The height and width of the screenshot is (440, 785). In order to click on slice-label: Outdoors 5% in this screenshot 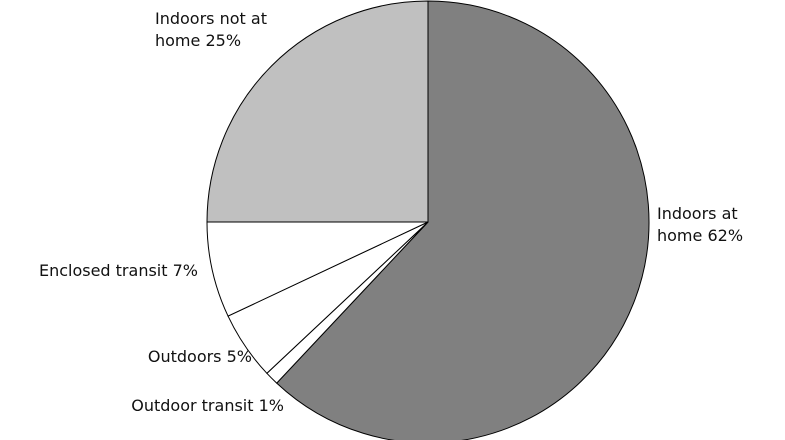, I will do `click(156, 357)`.